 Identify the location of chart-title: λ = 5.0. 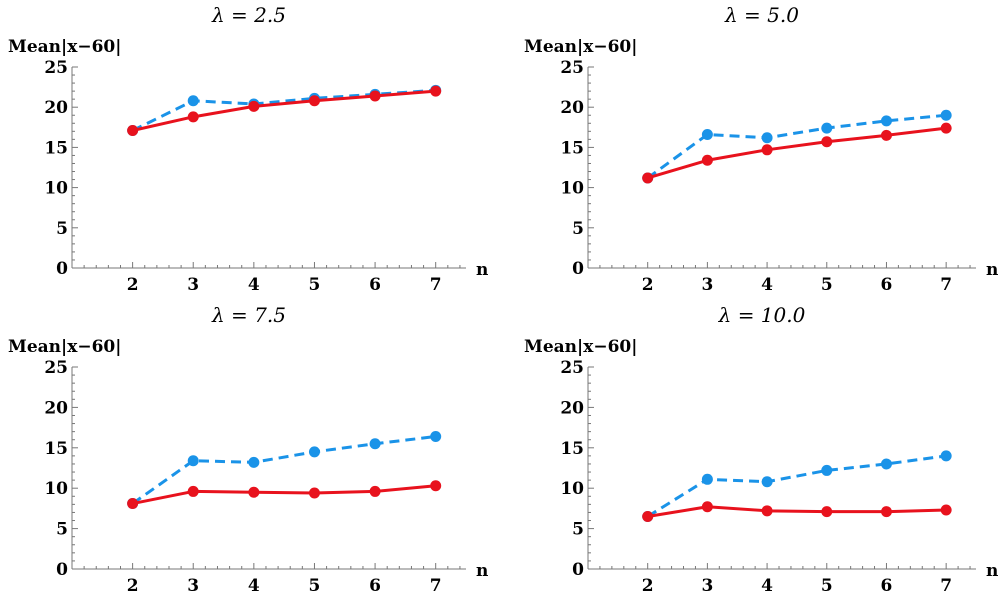
(761, 15).